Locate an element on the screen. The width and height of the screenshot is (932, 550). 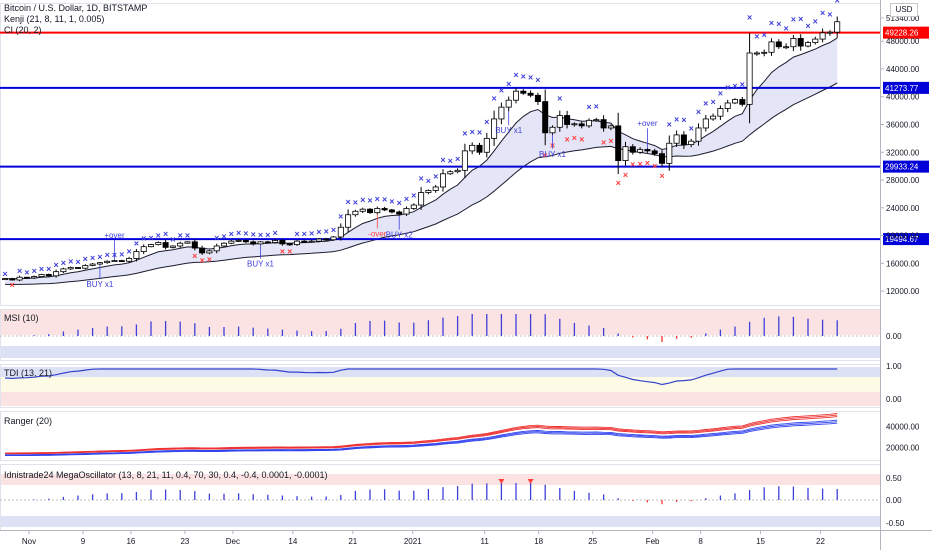
tdi-tick-label: 0.00 is located at coordinates (894, 399).